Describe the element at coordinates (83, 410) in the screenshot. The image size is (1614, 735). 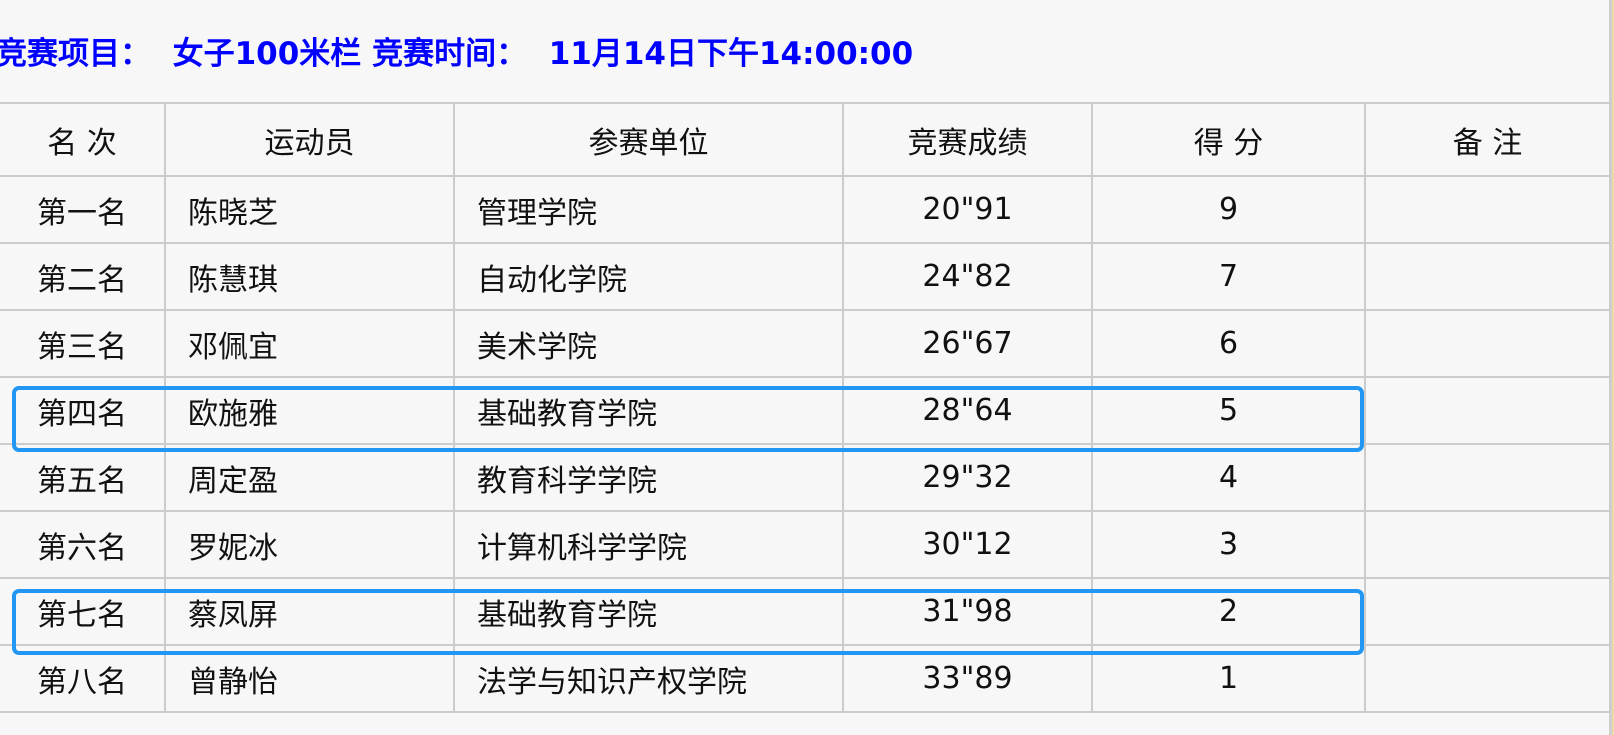
I see `cell-rank: 第四名` at that location.